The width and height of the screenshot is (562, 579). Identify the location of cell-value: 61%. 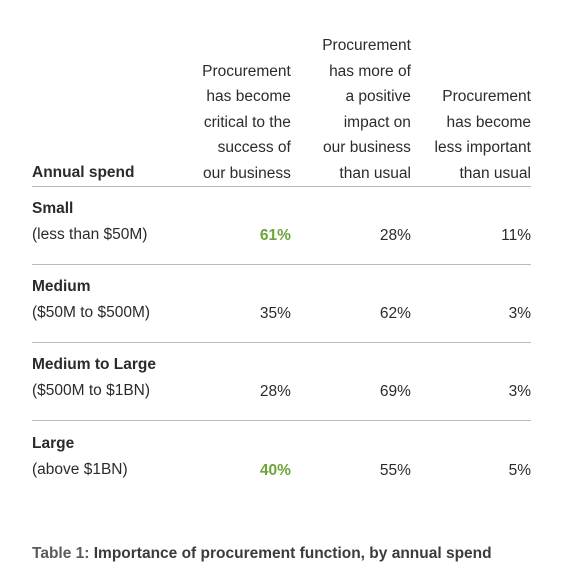
(275, 235).